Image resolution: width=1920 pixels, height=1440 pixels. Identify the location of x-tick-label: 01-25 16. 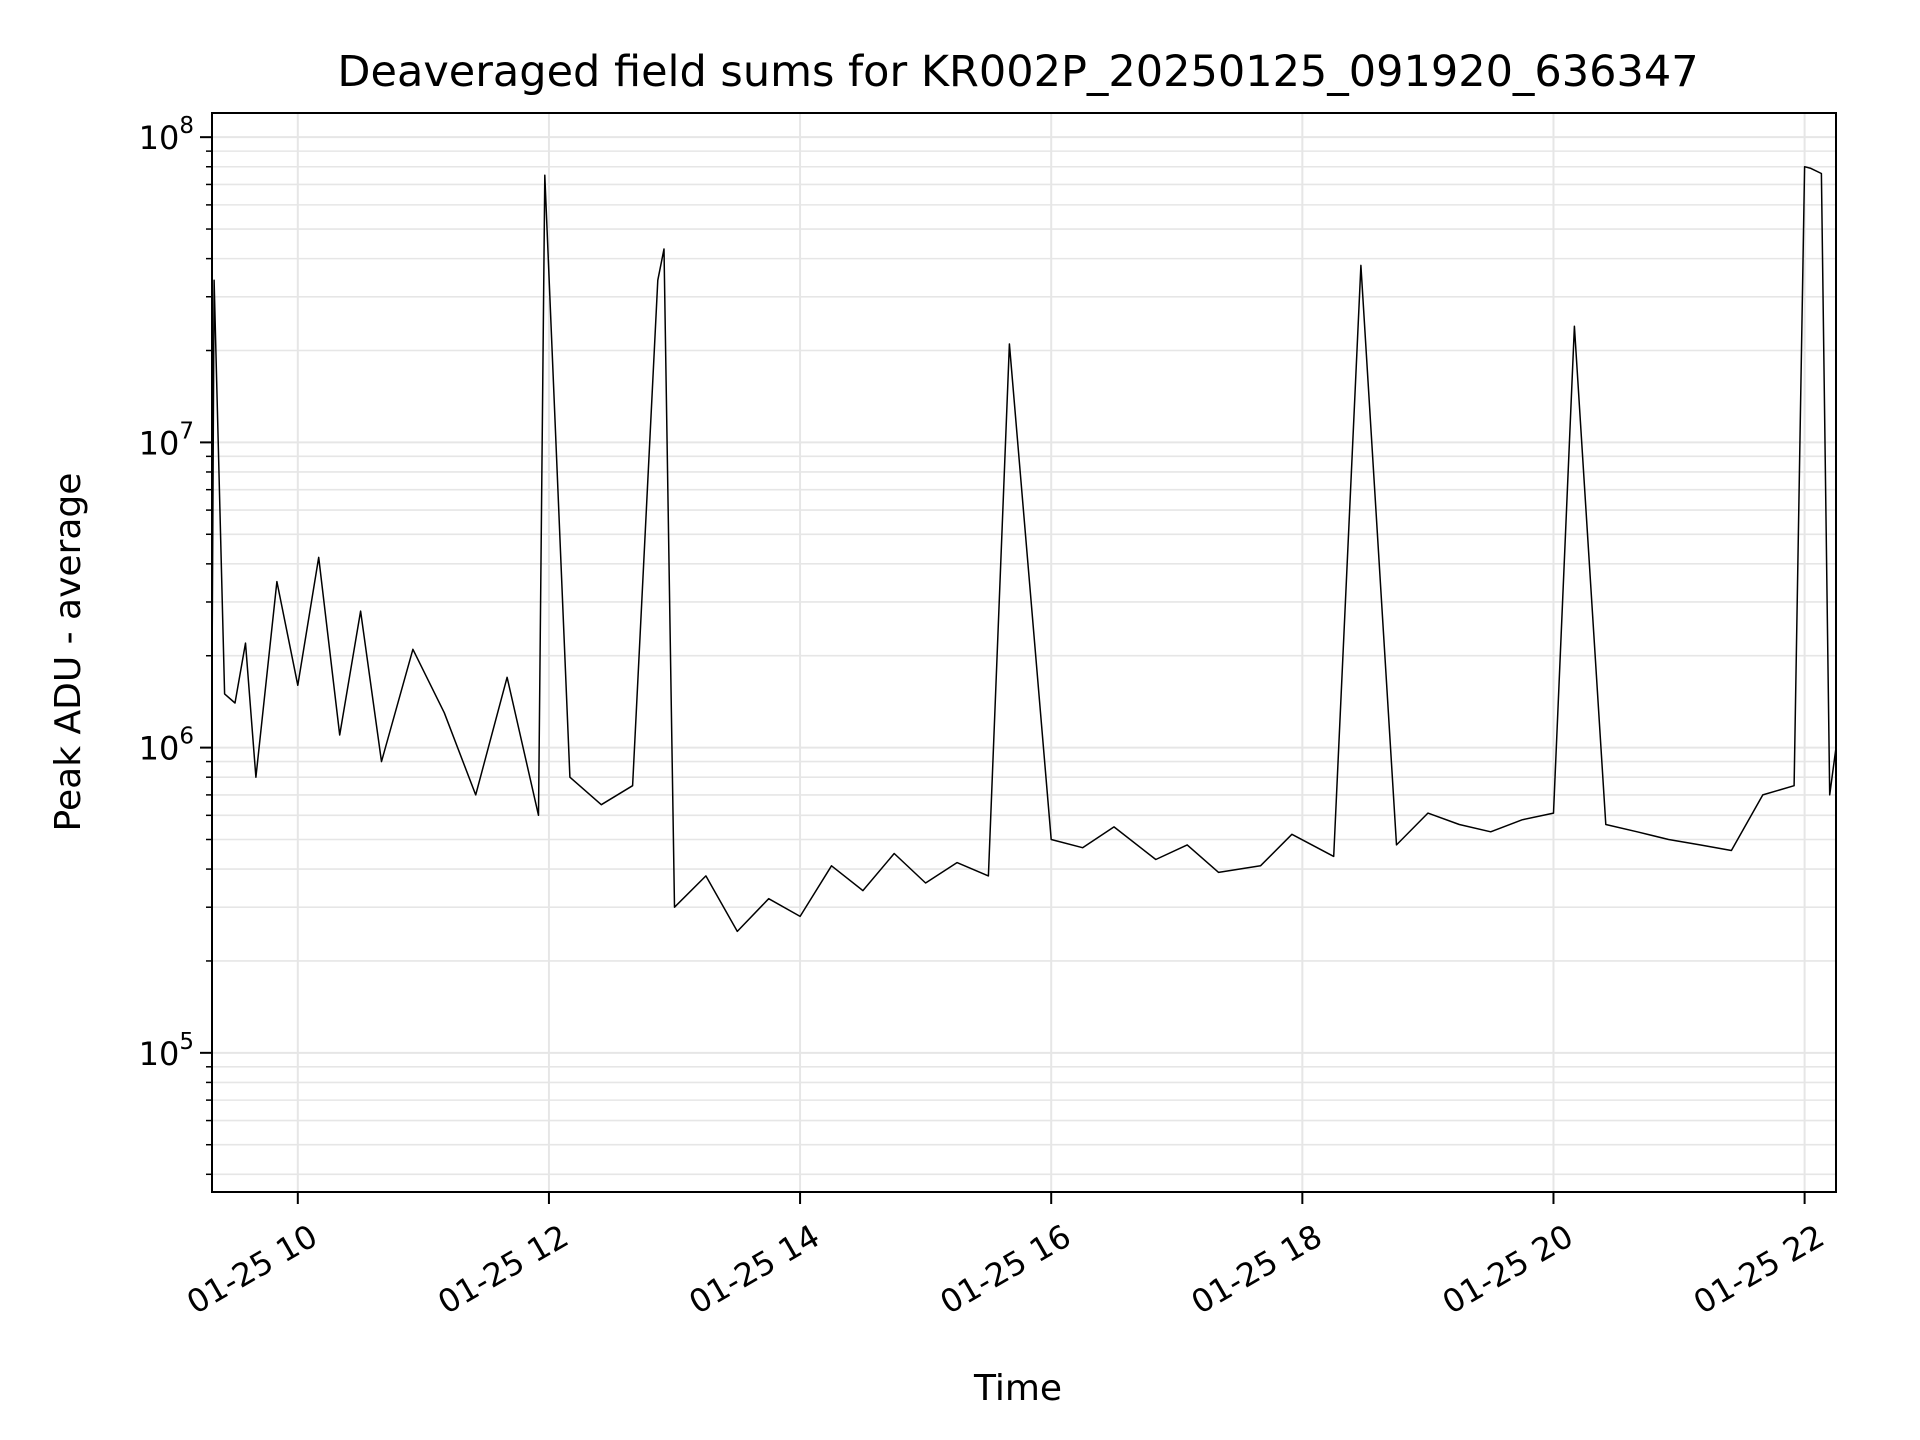
(1006, 1269).